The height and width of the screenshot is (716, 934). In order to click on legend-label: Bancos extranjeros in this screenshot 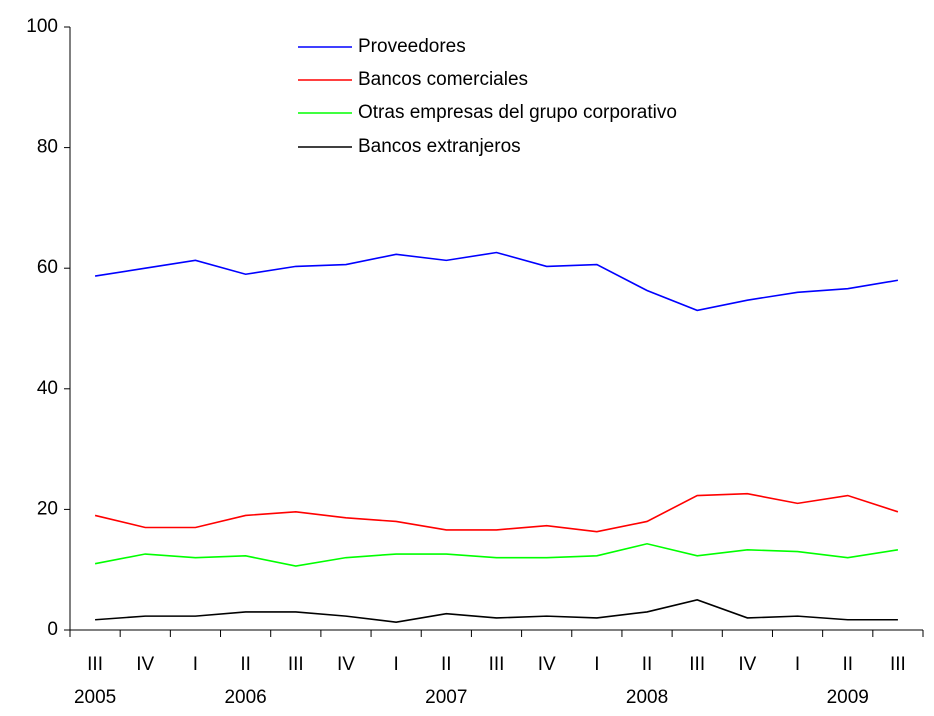, I will do `click(439, 146)`.